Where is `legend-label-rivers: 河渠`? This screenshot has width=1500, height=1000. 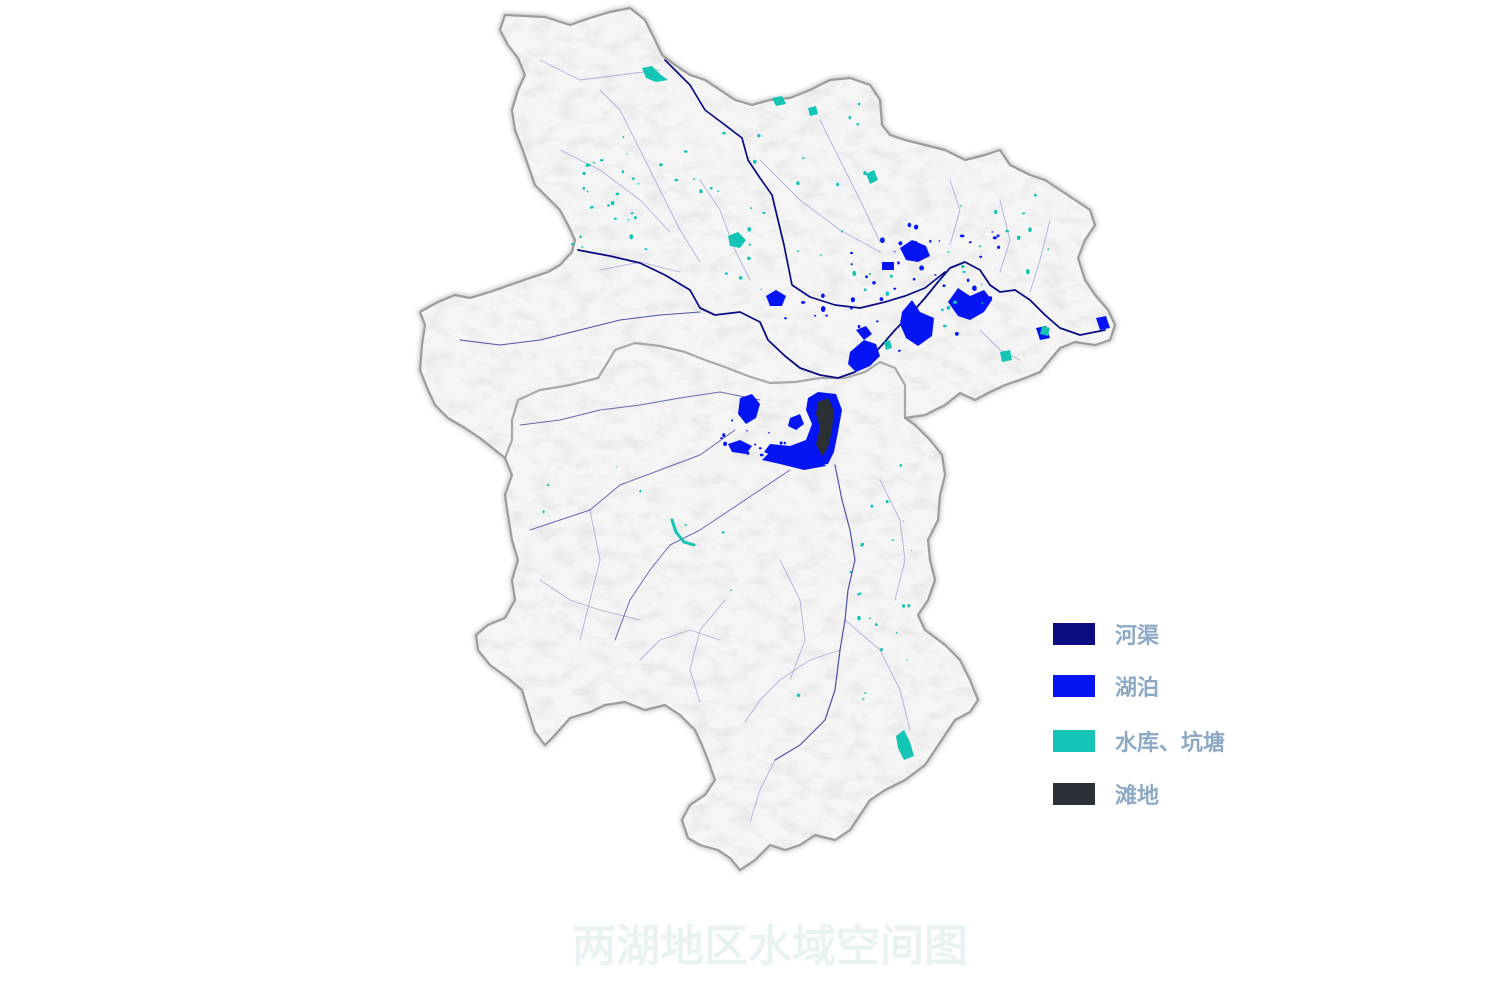
legend-label-rivers: 河渠 is located at coordinates (1137, 636).